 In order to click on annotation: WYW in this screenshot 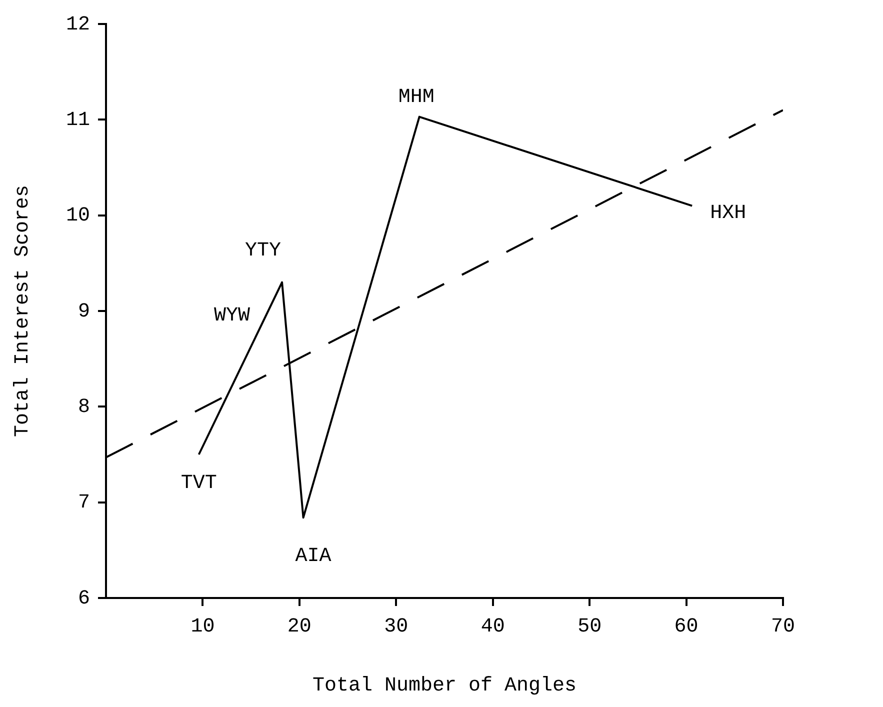, I will do `click(232, 316)`.